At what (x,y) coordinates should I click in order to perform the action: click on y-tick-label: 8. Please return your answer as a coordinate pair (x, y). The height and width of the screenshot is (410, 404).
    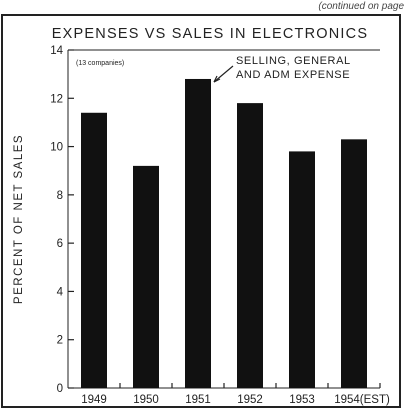
    Looking at the image, I should click on (60, 196).